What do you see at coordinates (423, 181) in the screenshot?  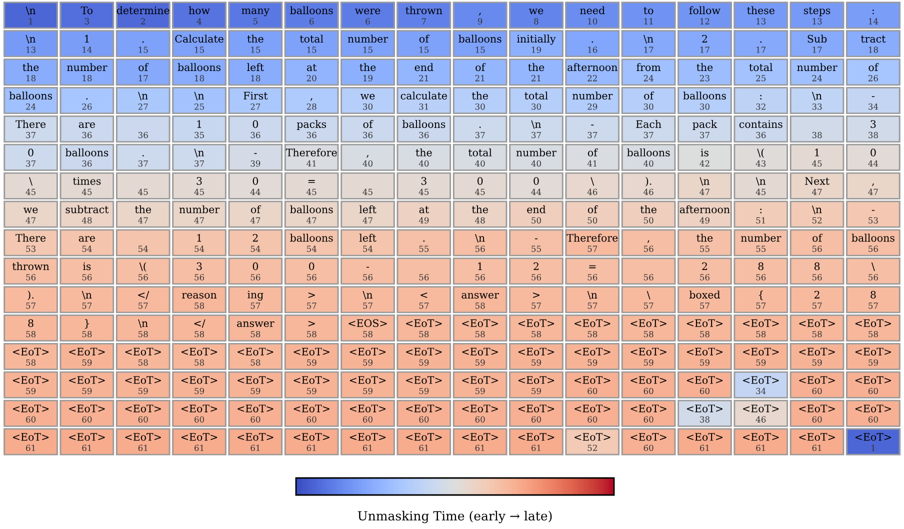 I see `annotation: 3` at bounding box center [423, 181].